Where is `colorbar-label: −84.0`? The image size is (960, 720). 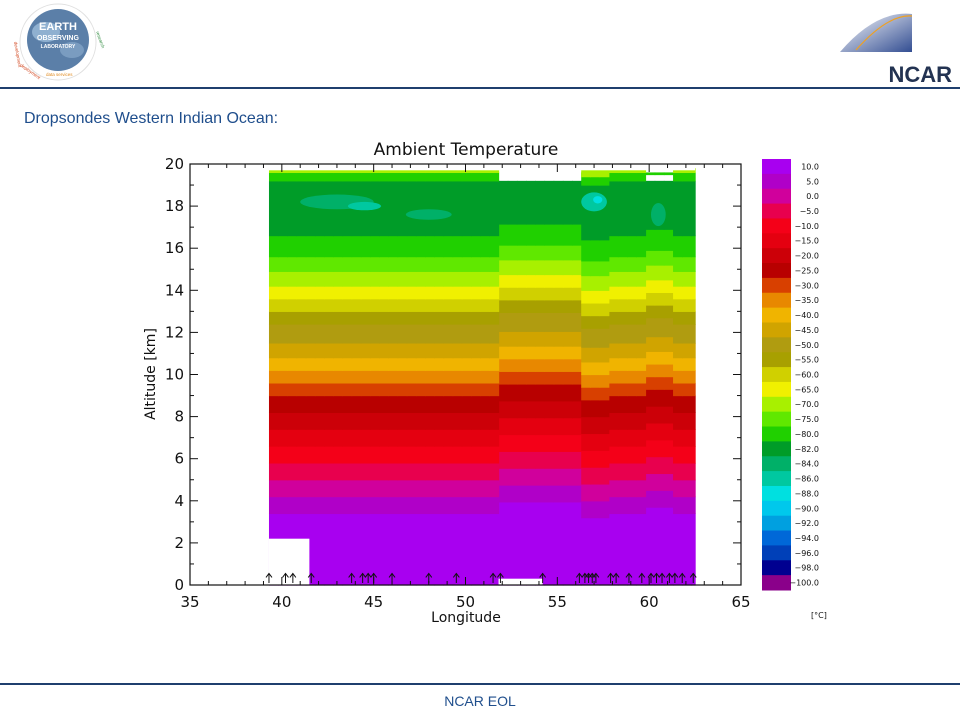
colorbar-label: −84.0 is located at coordinates (806, 464).